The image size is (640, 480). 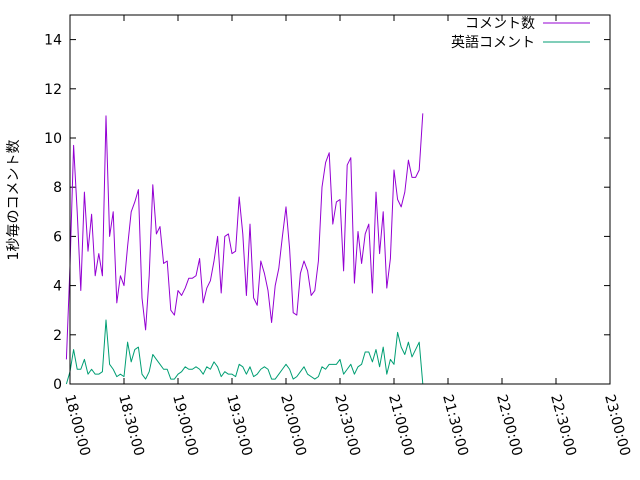 What do you see at coordinates (493, 42) in the screenshot?
I see `legend-label-english-comments: 英語コメント` at bounding box center [493, 42].